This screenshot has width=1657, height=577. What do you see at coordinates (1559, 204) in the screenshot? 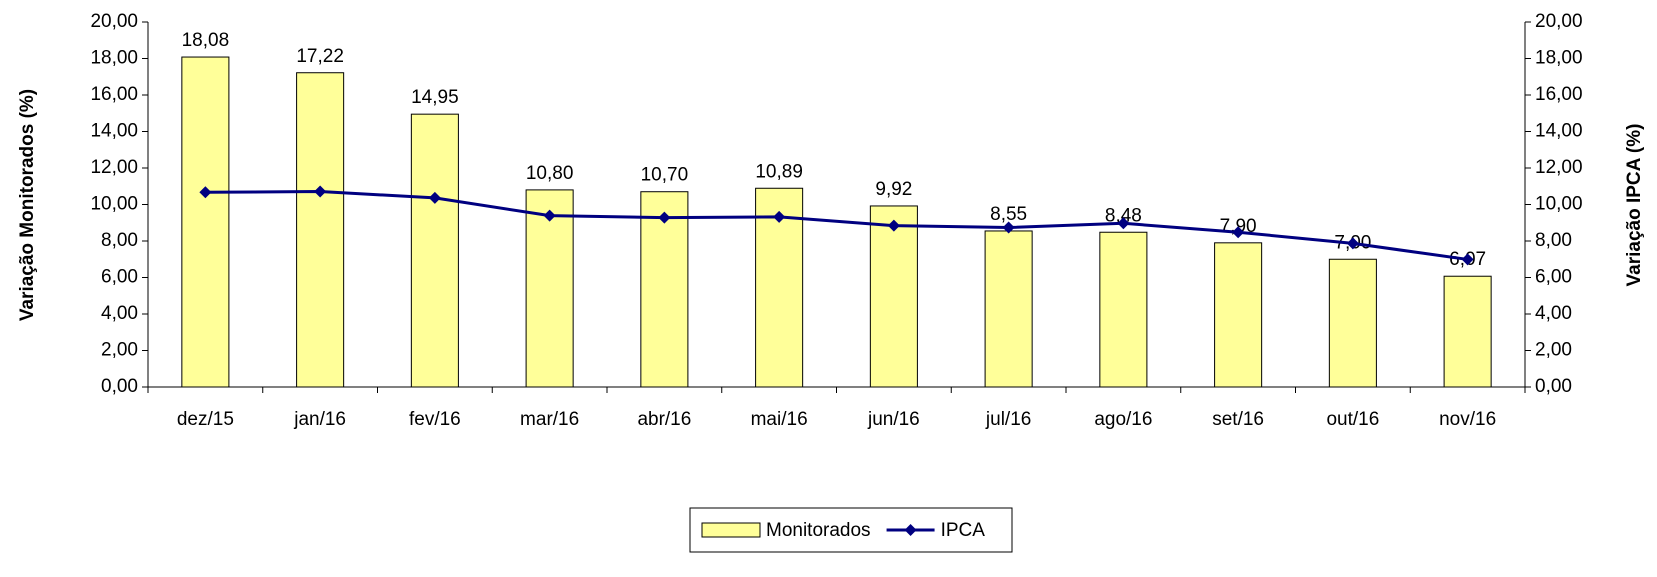
I see `y2-tick-label: 10,00` at bounding box center [1559, 204].